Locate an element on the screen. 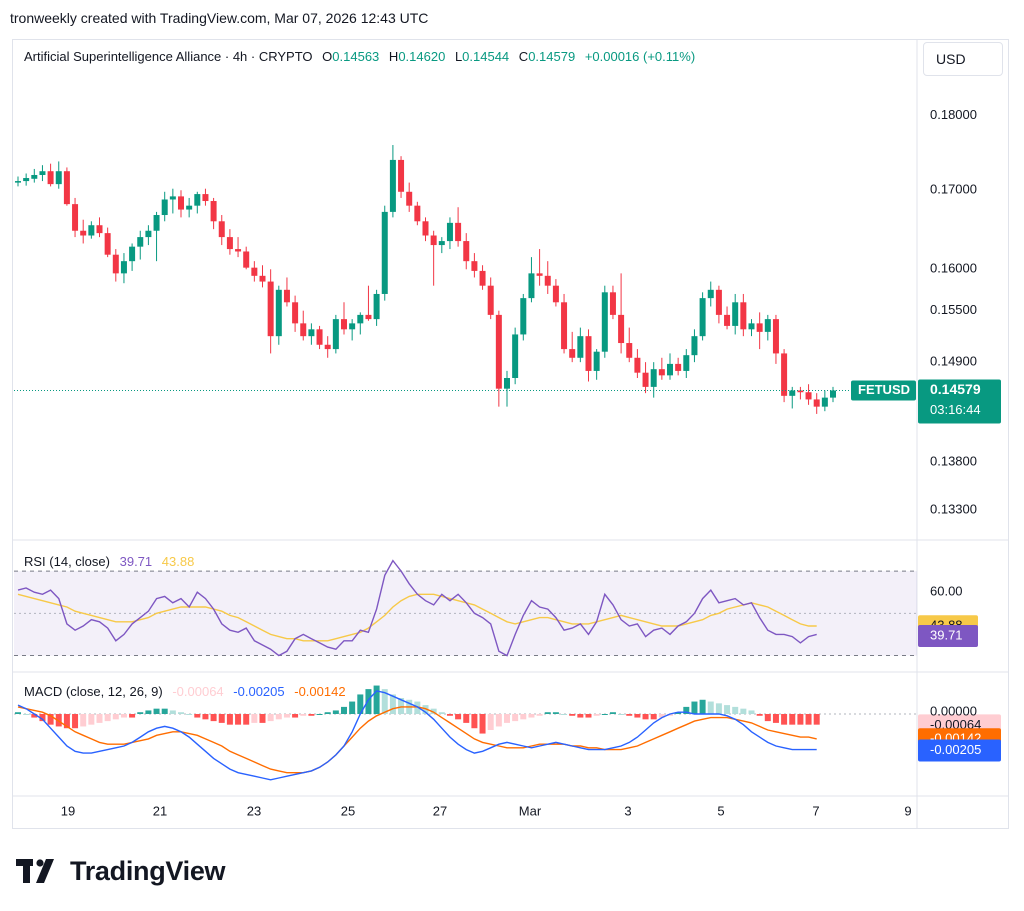 The width and height of the screenshot is (1024, 911). time-tick-label: 27 is located at coordinates (440, 810).